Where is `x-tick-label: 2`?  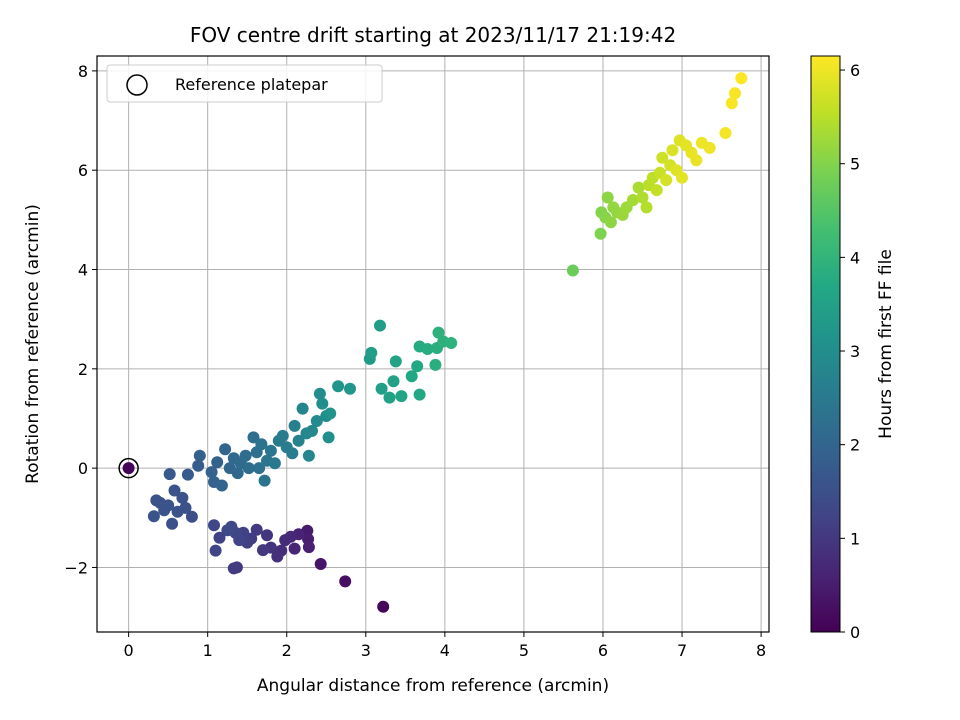 x-tick-label: 2 is located at coordinates (287, 650).